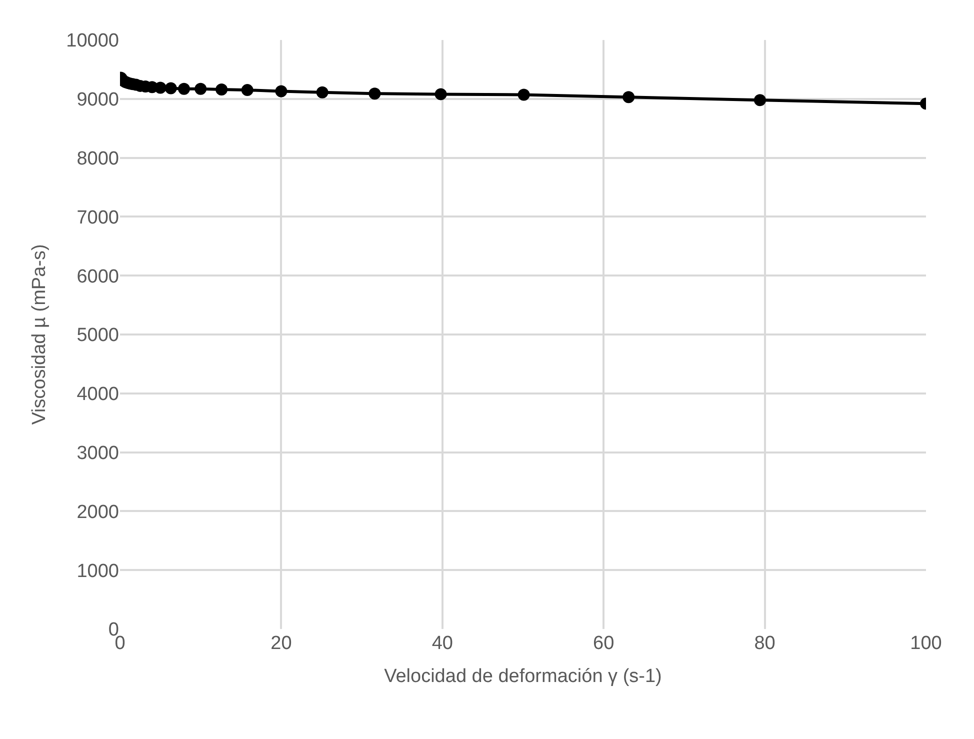 Image resolution: width=974 pixels, height=739 pixels. What do you see at coordinates (97, 100) in the screenshot?
I see `y-tick-label: 9000` at bounding box center [97, 100].